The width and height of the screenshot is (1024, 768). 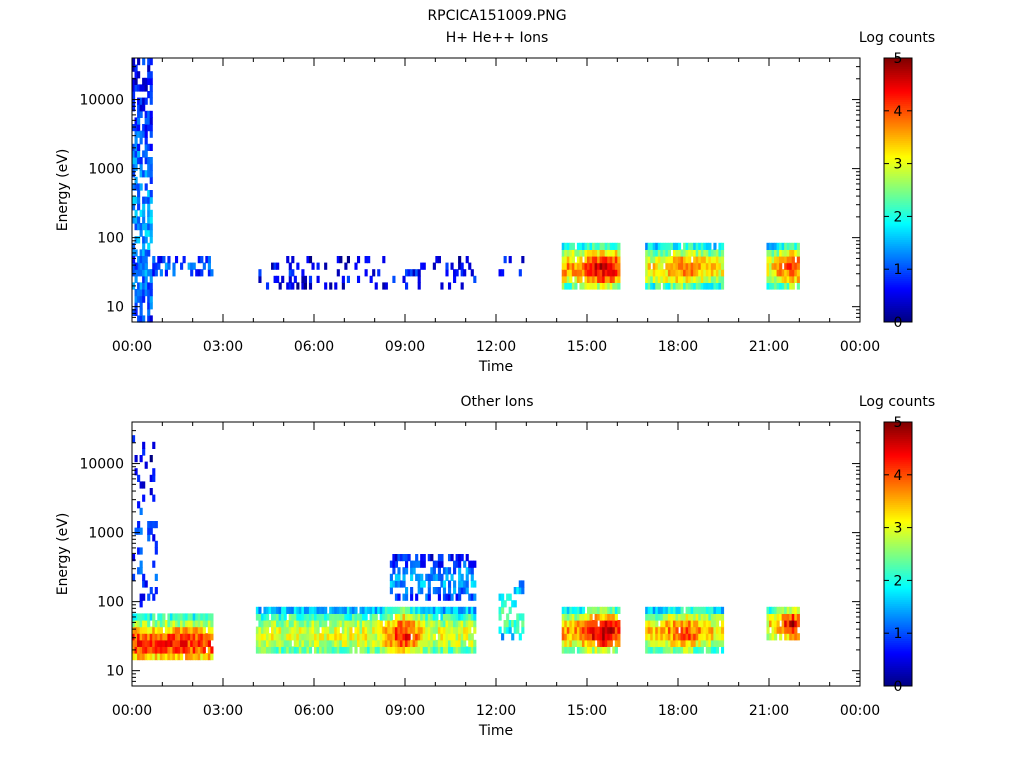 I want to click on x-tick-label: 12:00, so click(x=496, y=347).